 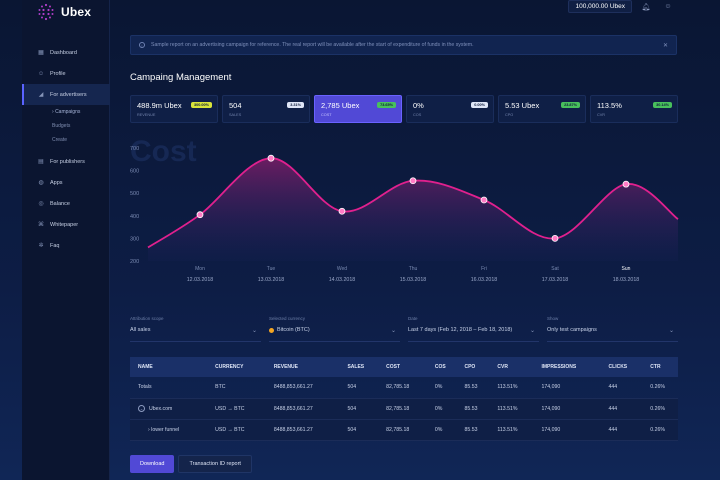 What do you see at coordinates (63, 12) in the screenshot?
I see `logo: Ubex` at bounding box center [63, 12].